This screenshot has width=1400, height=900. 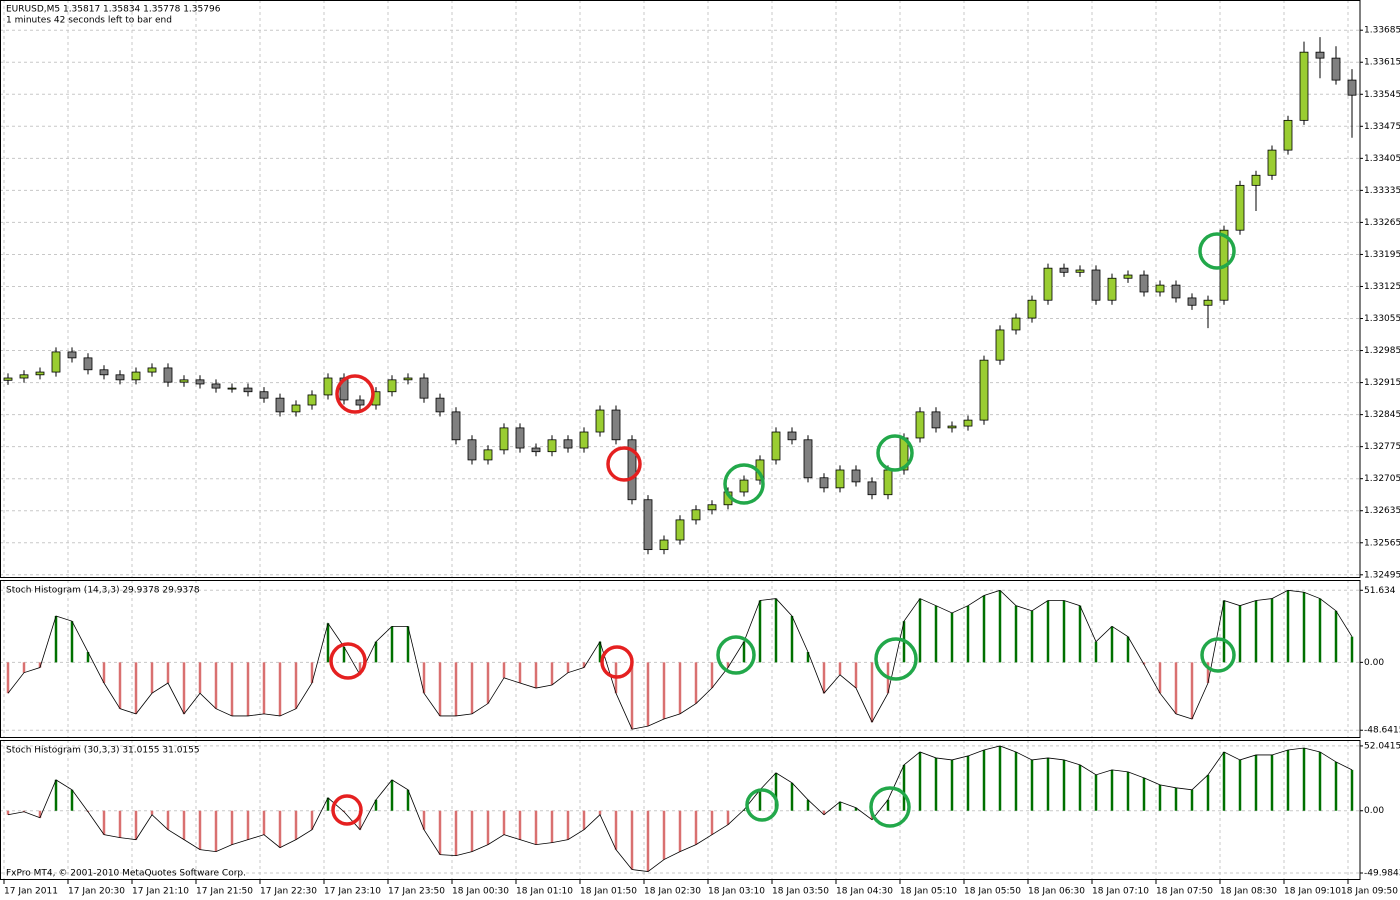 I want to click on y-tick-label: 52.0415, so click(x=1382, y=746).